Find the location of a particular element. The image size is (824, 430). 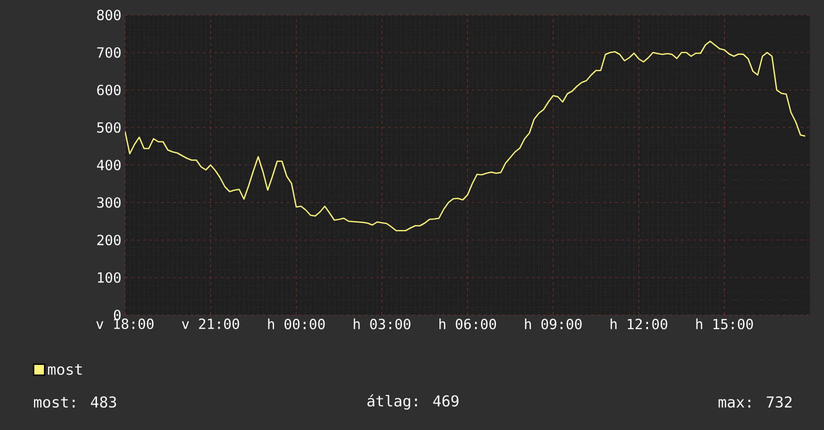

text: átlag: 469 is located at coordinates (412, 402).